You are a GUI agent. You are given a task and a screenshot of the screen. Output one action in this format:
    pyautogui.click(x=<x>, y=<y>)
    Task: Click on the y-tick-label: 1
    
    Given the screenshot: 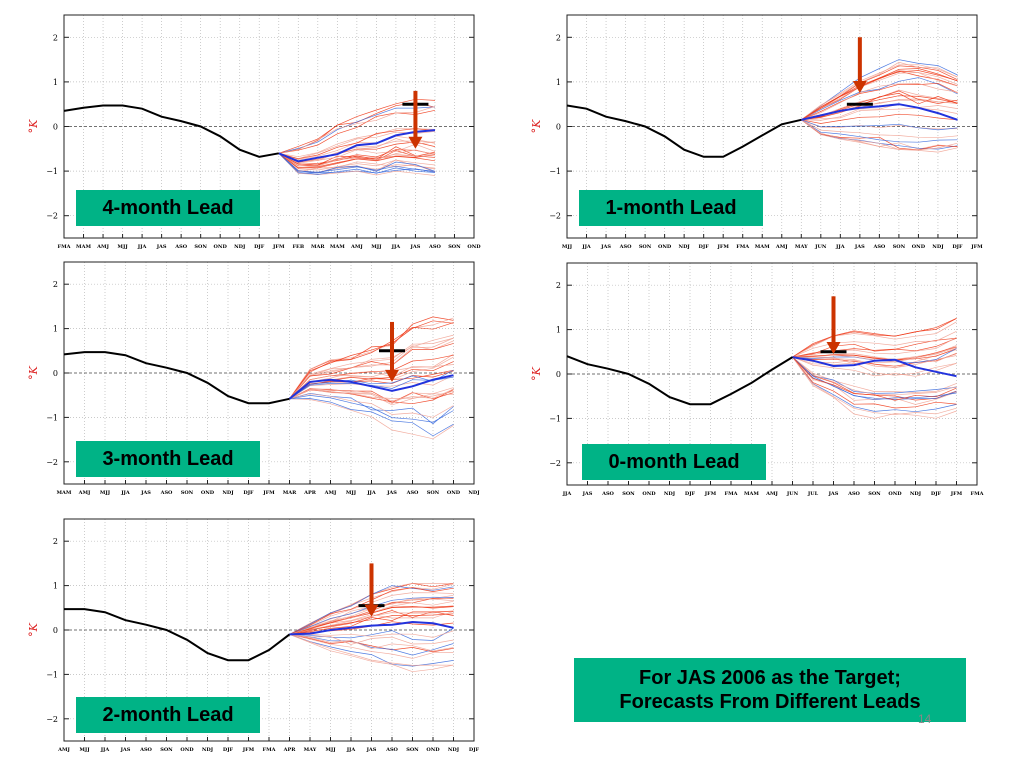 What is the action you would take?
    pyautogui.click(x=55, y=329)
    